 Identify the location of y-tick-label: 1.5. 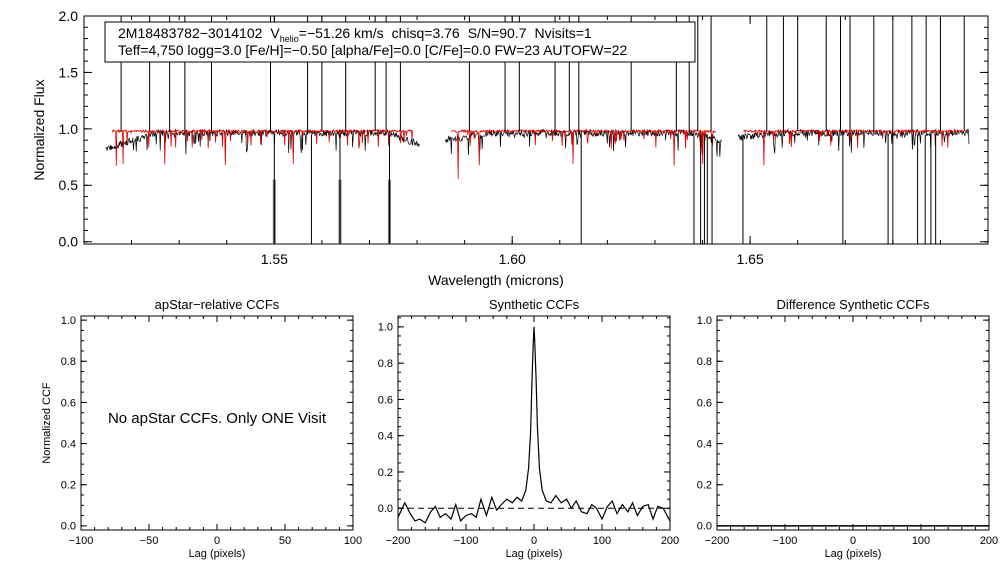
(69, 72).